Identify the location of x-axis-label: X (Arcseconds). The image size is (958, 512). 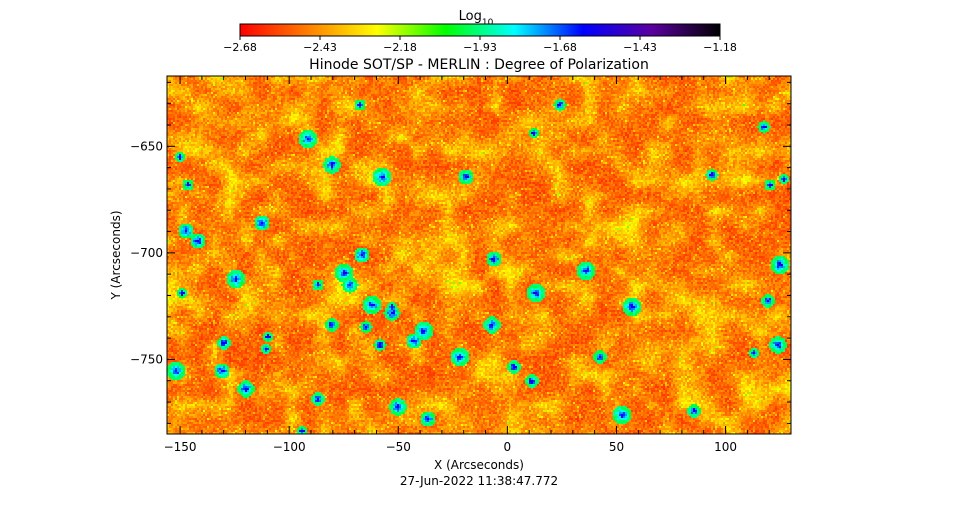
(479, 465).